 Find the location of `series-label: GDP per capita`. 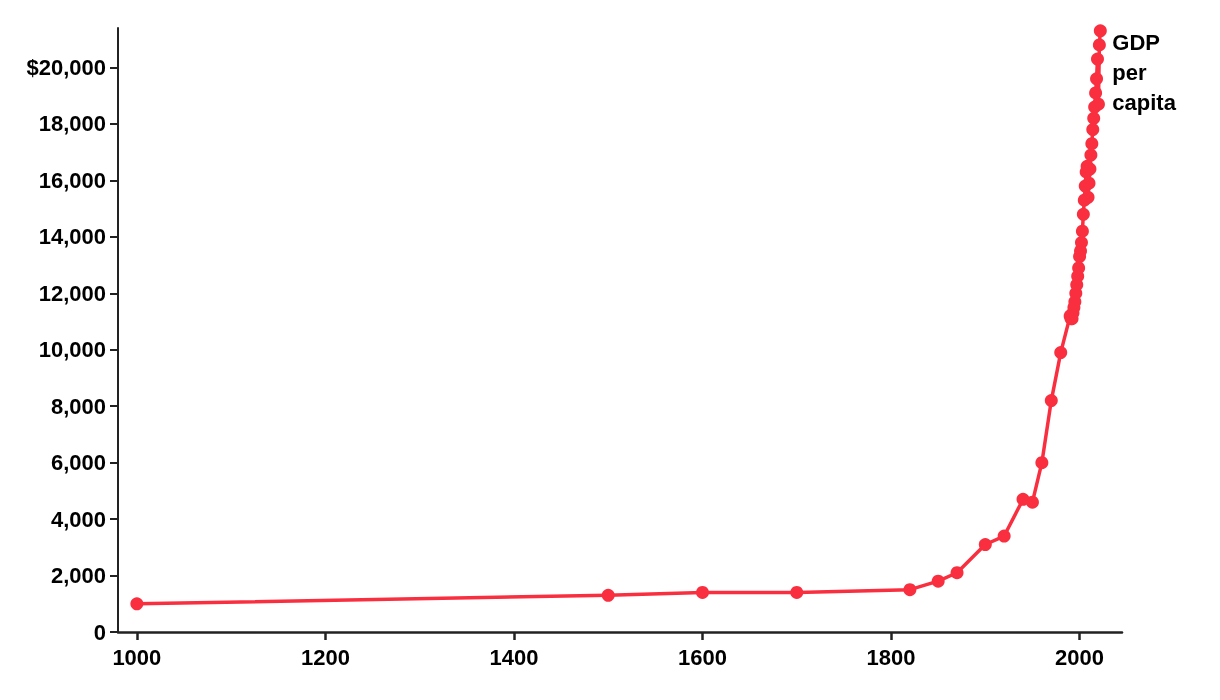

series-label: GDP per capita is located at coordinates (1144, 73).